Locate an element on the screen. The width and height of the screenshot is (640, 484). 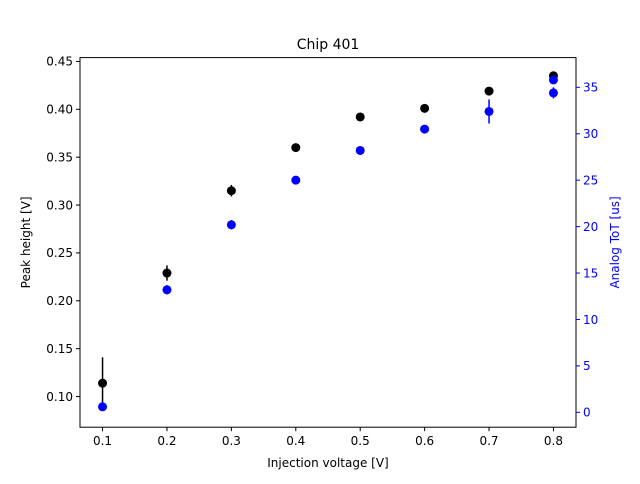
x-tick-label: 0.7 is located at coordinates (488, 441).